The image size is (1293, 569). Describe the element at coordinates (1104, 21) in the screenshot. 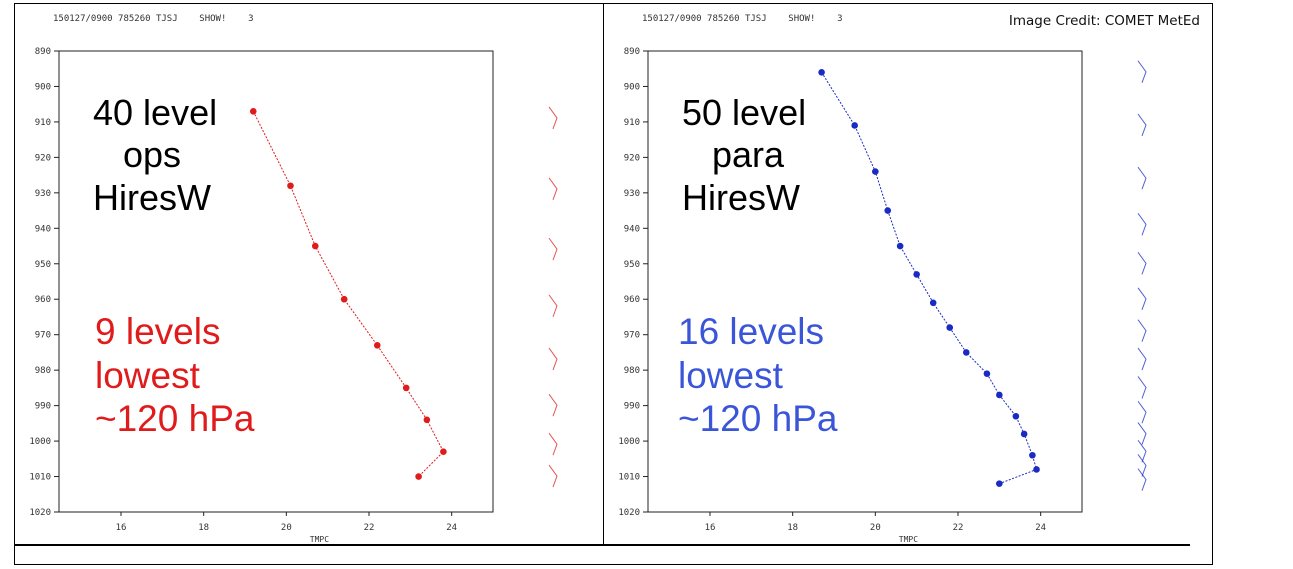

I see `image-credit: Image Credit: COMET MetEd` at that location.